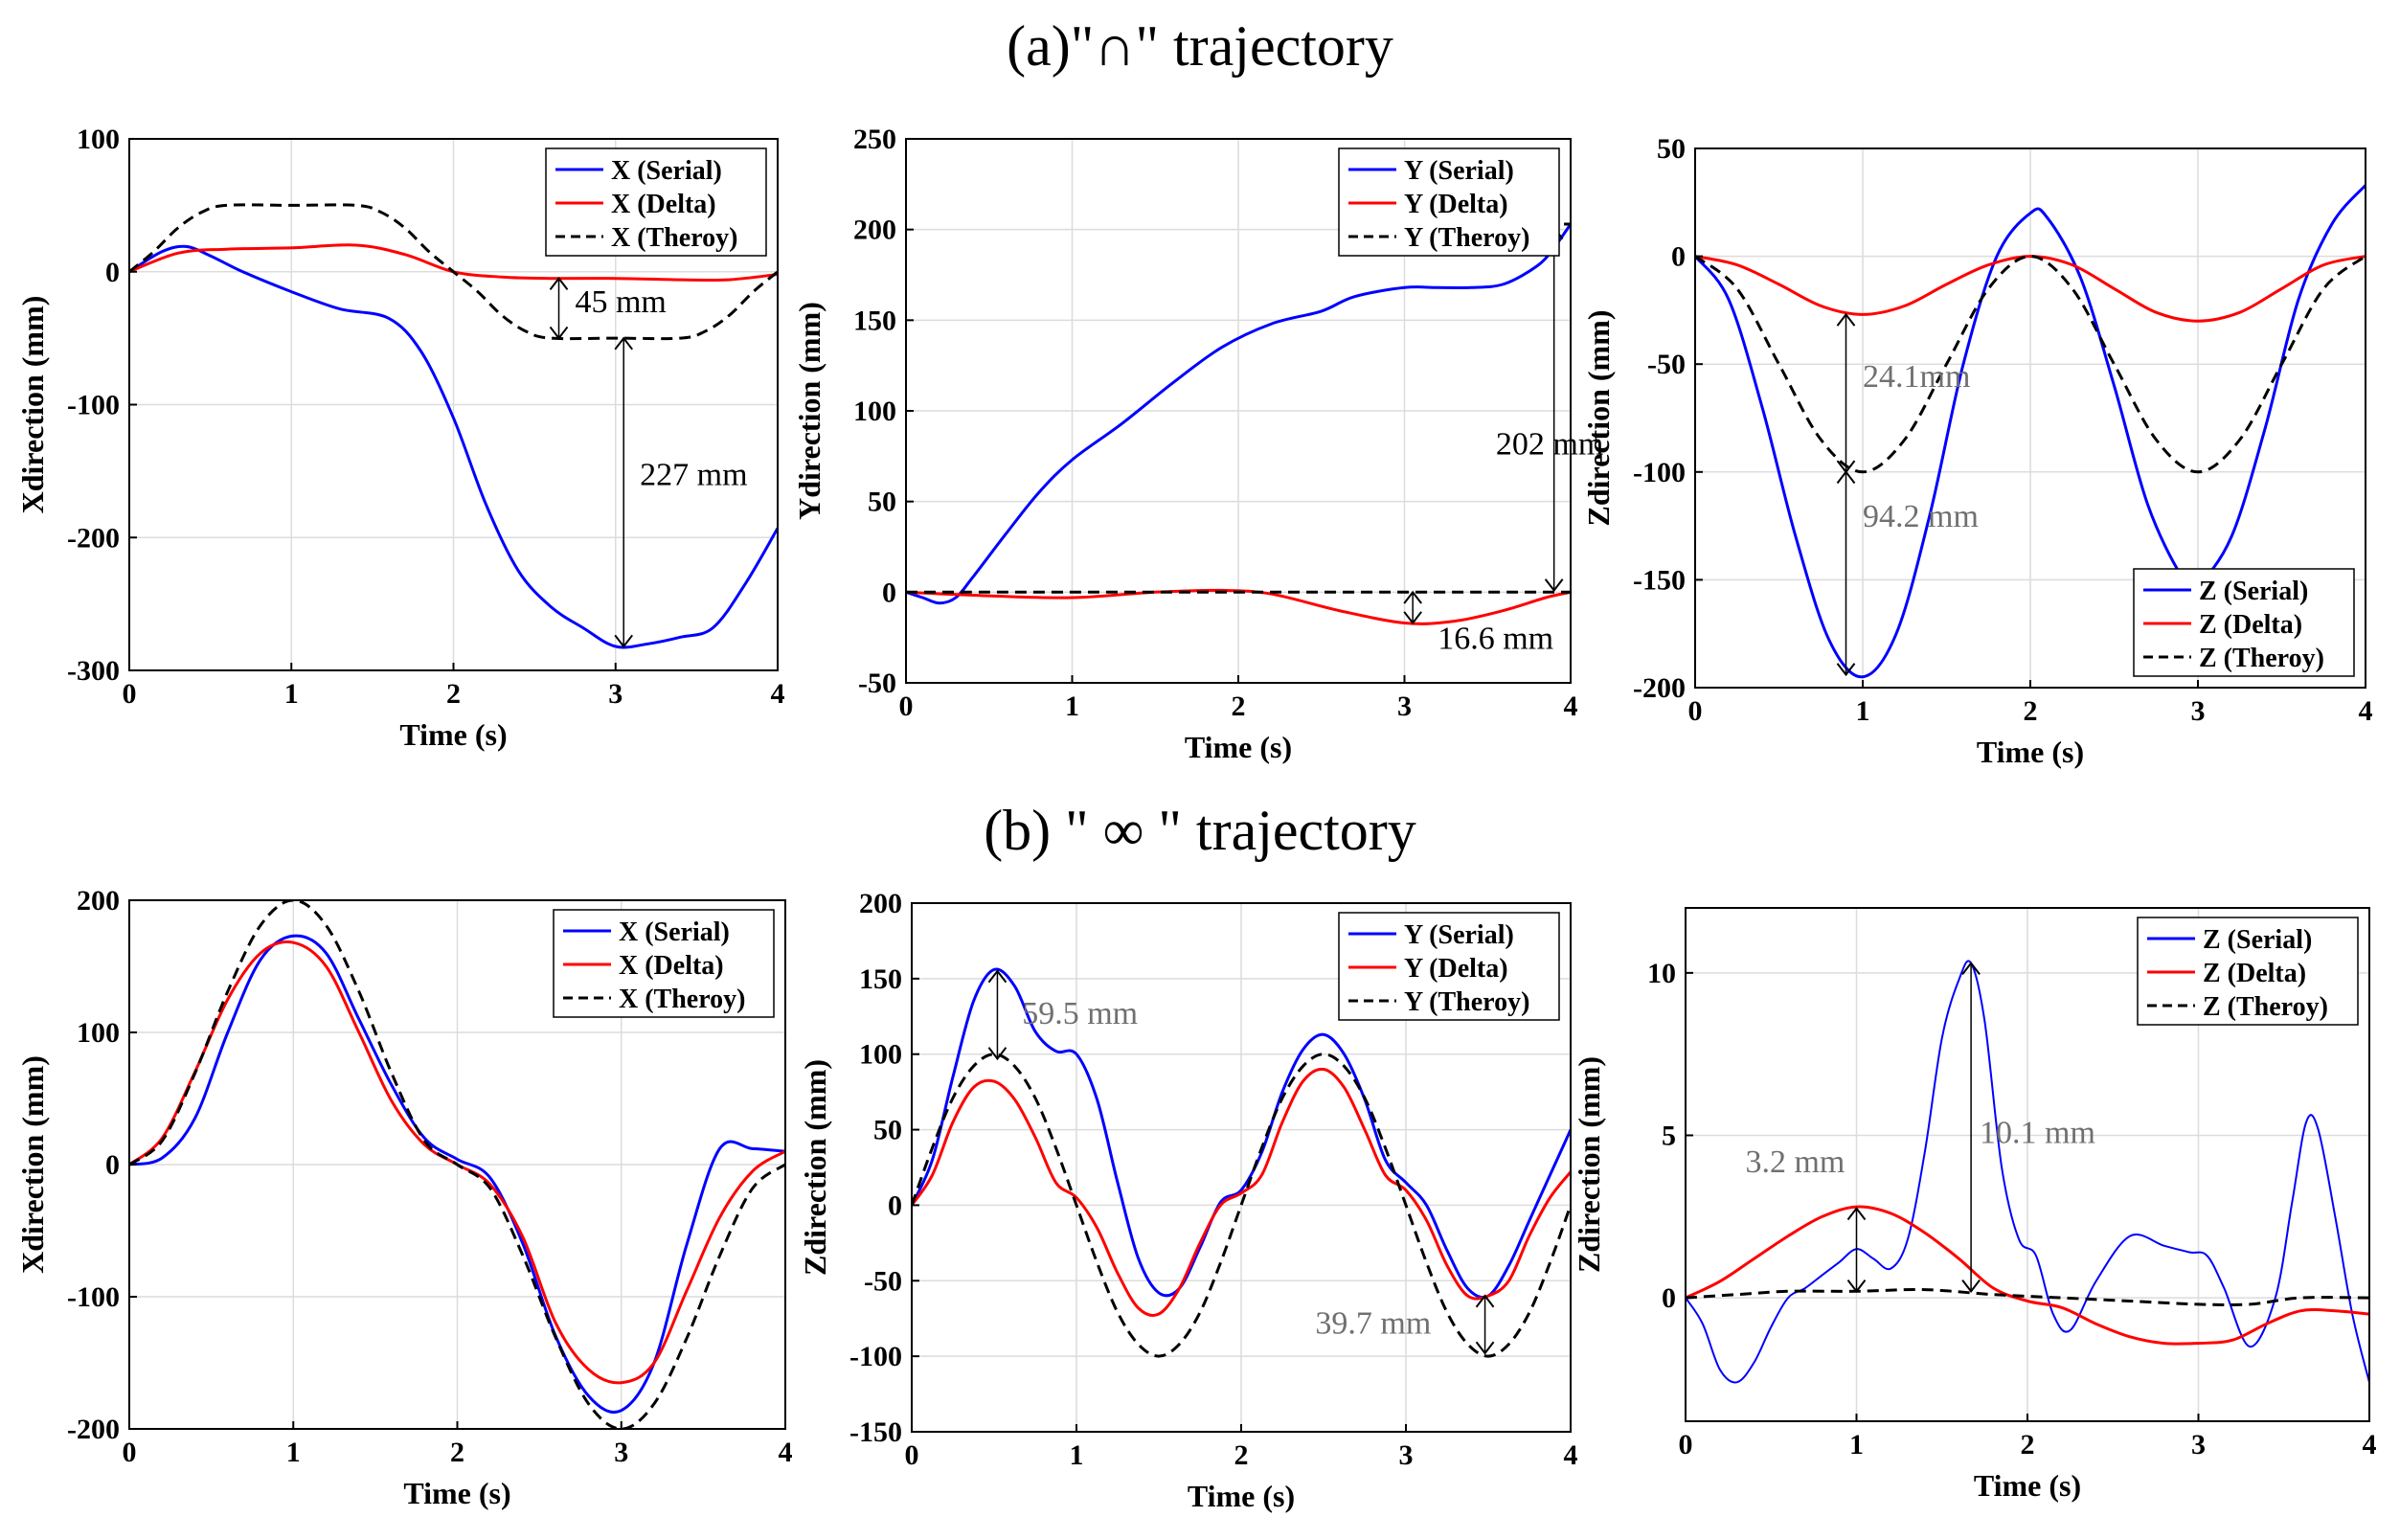  Describe the element at coordinates (1449, 202) in the screenshot. I see `legend: Y (Serial) Y (Delta) Y (Theroy)` at that location.